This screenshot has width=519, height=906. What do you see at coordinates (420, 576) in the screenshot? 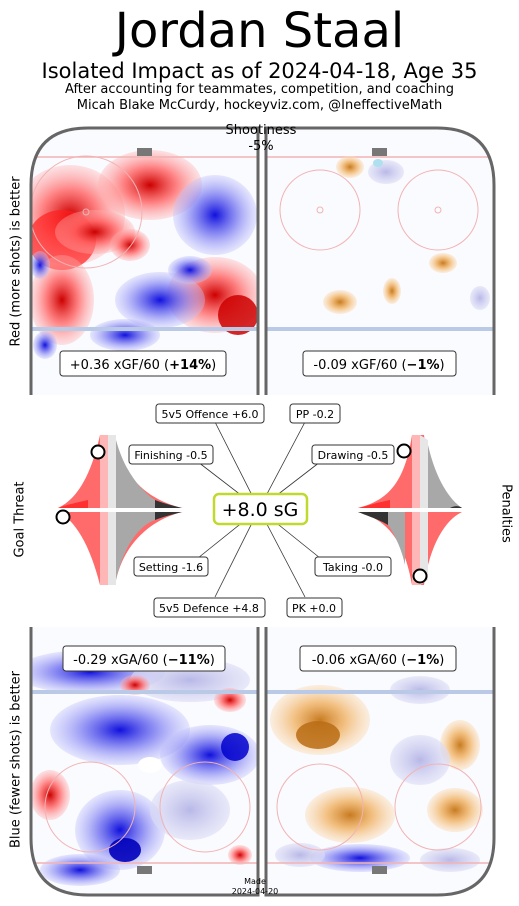
I see `taking-marker` at bounding box center [420, 576].